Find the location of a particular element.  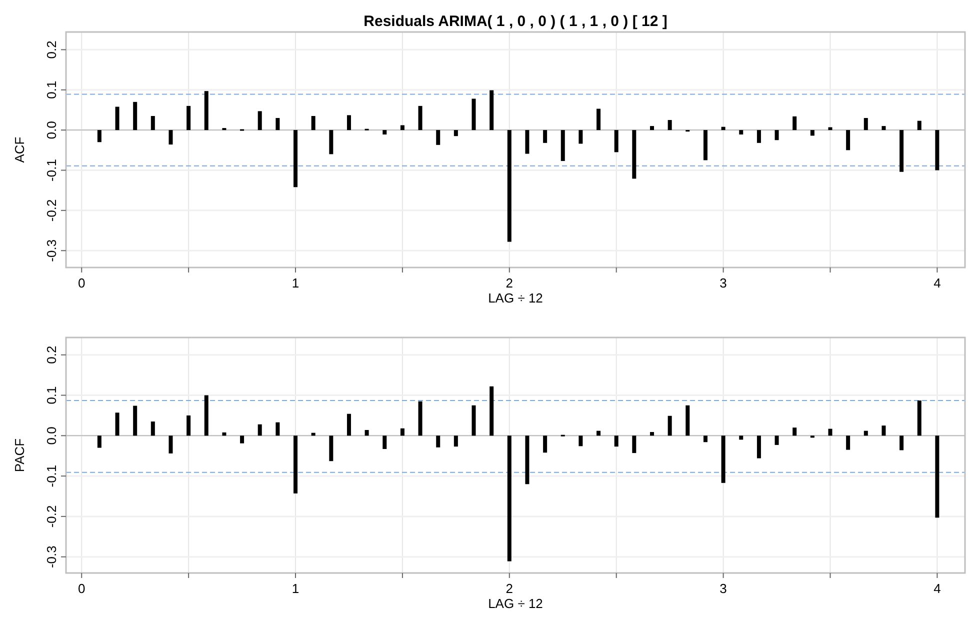

y-tick-label: 0.0 is located at coordinates (51, 435).